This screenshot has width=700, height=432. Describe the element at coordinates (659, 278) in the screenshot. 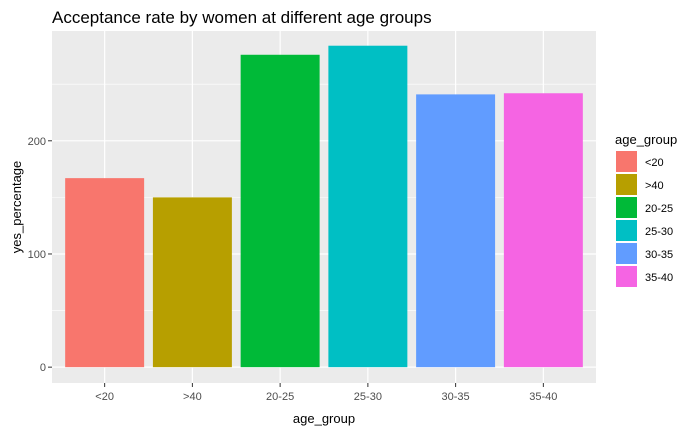

I see `legend-label: 35-40` at that location.